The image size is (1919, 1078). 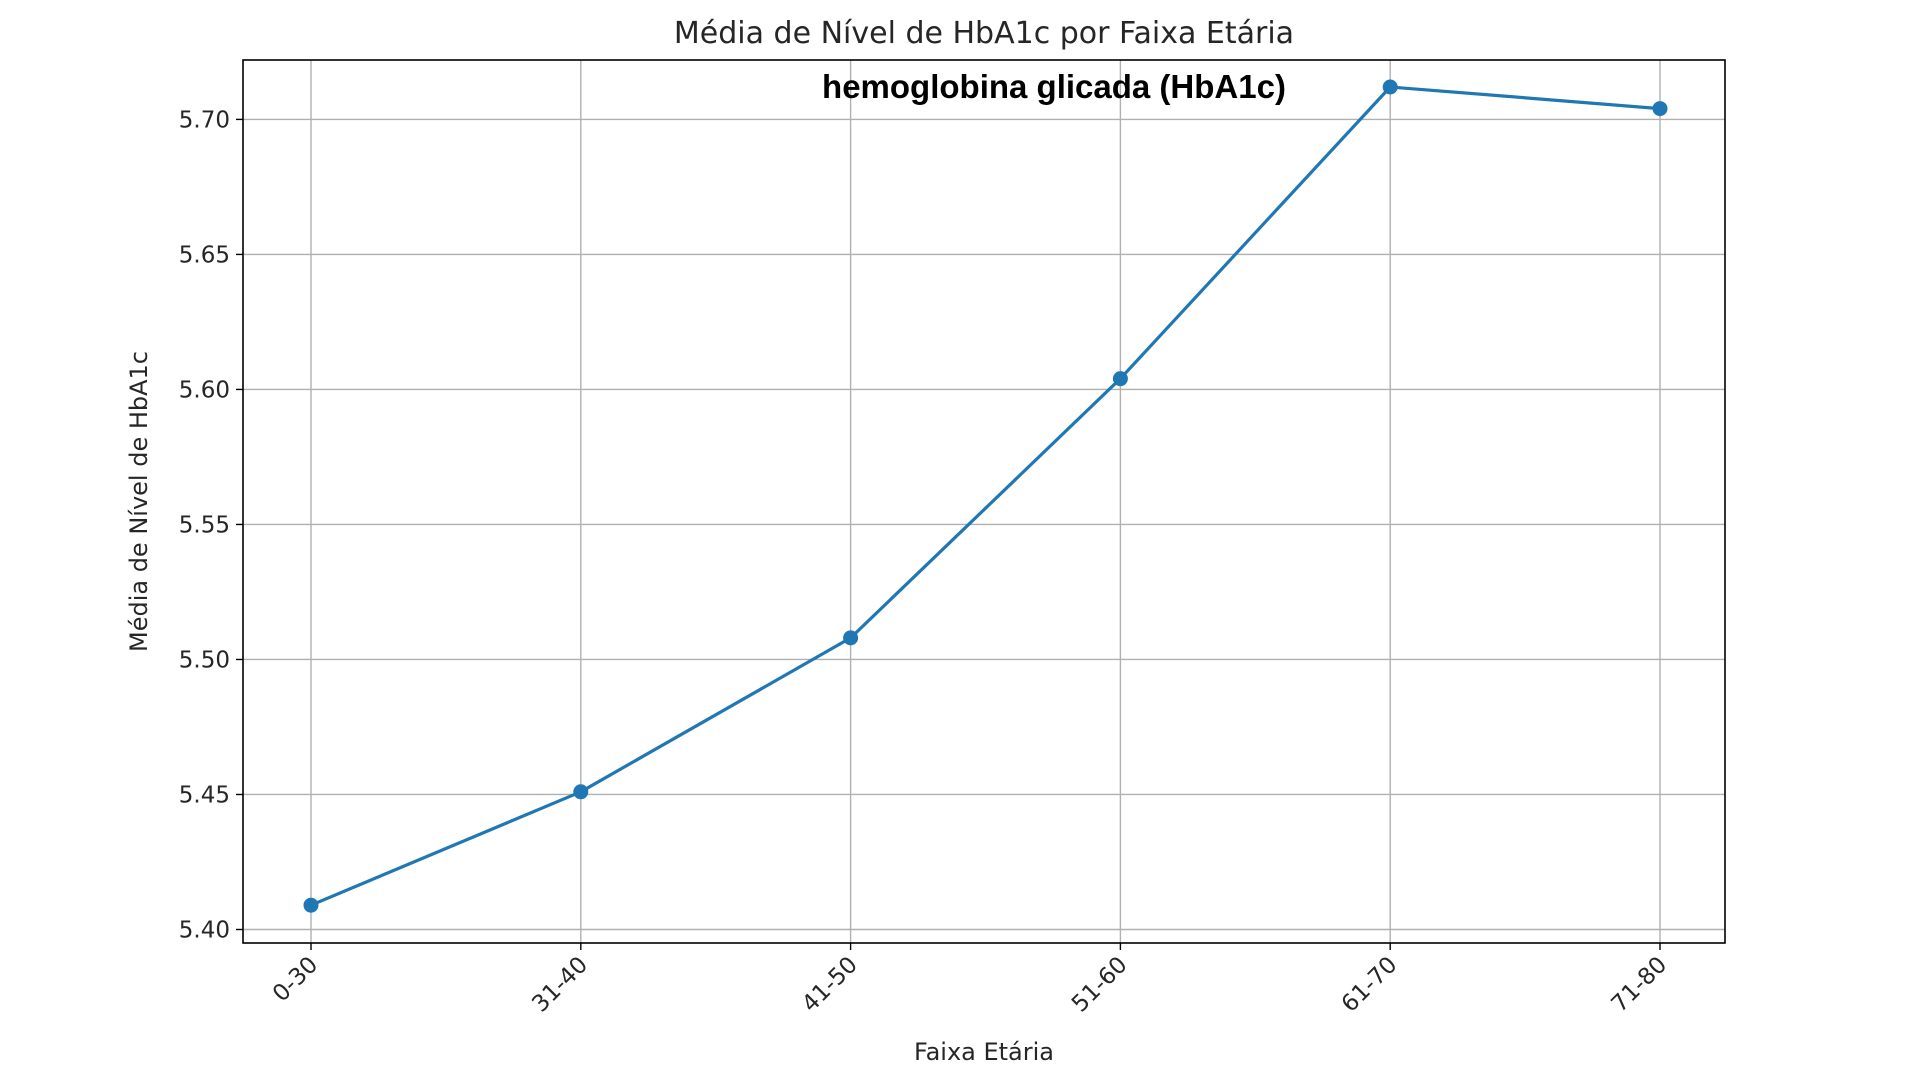 What do you see at coordinates (204, 120) in the screenshot?
I see `y-tick-label: 5.70` at bounding box center [204, 120].